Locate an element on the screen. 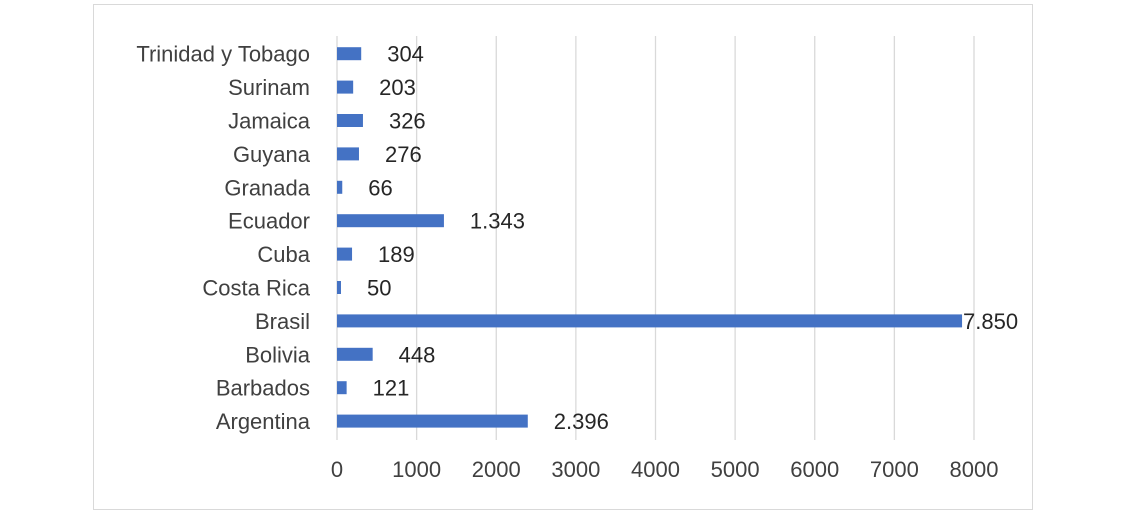 The image size is (1125, 514). x-tick-label: 8000 is located at coordinates (974, 469).